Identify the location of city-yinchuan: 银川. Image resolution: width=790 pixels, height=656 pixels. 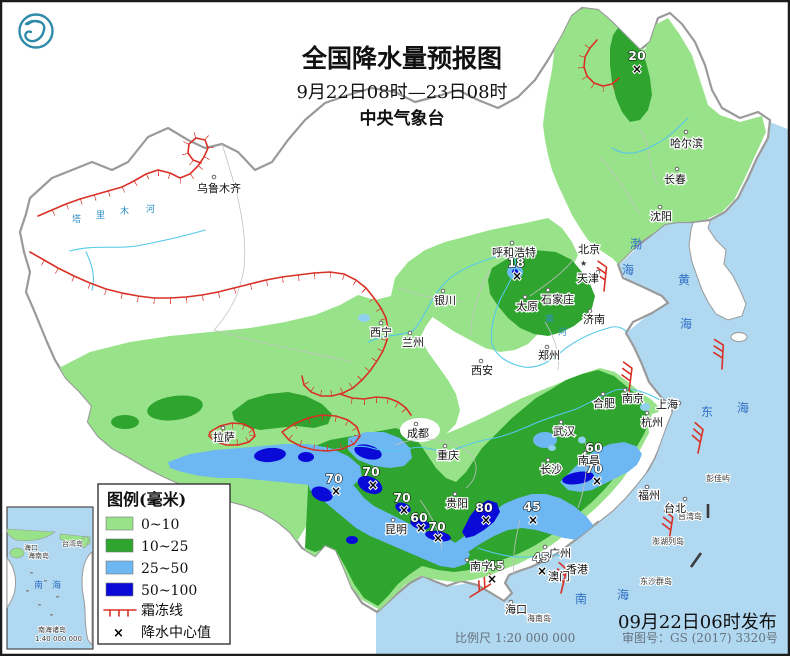
(445, 298).